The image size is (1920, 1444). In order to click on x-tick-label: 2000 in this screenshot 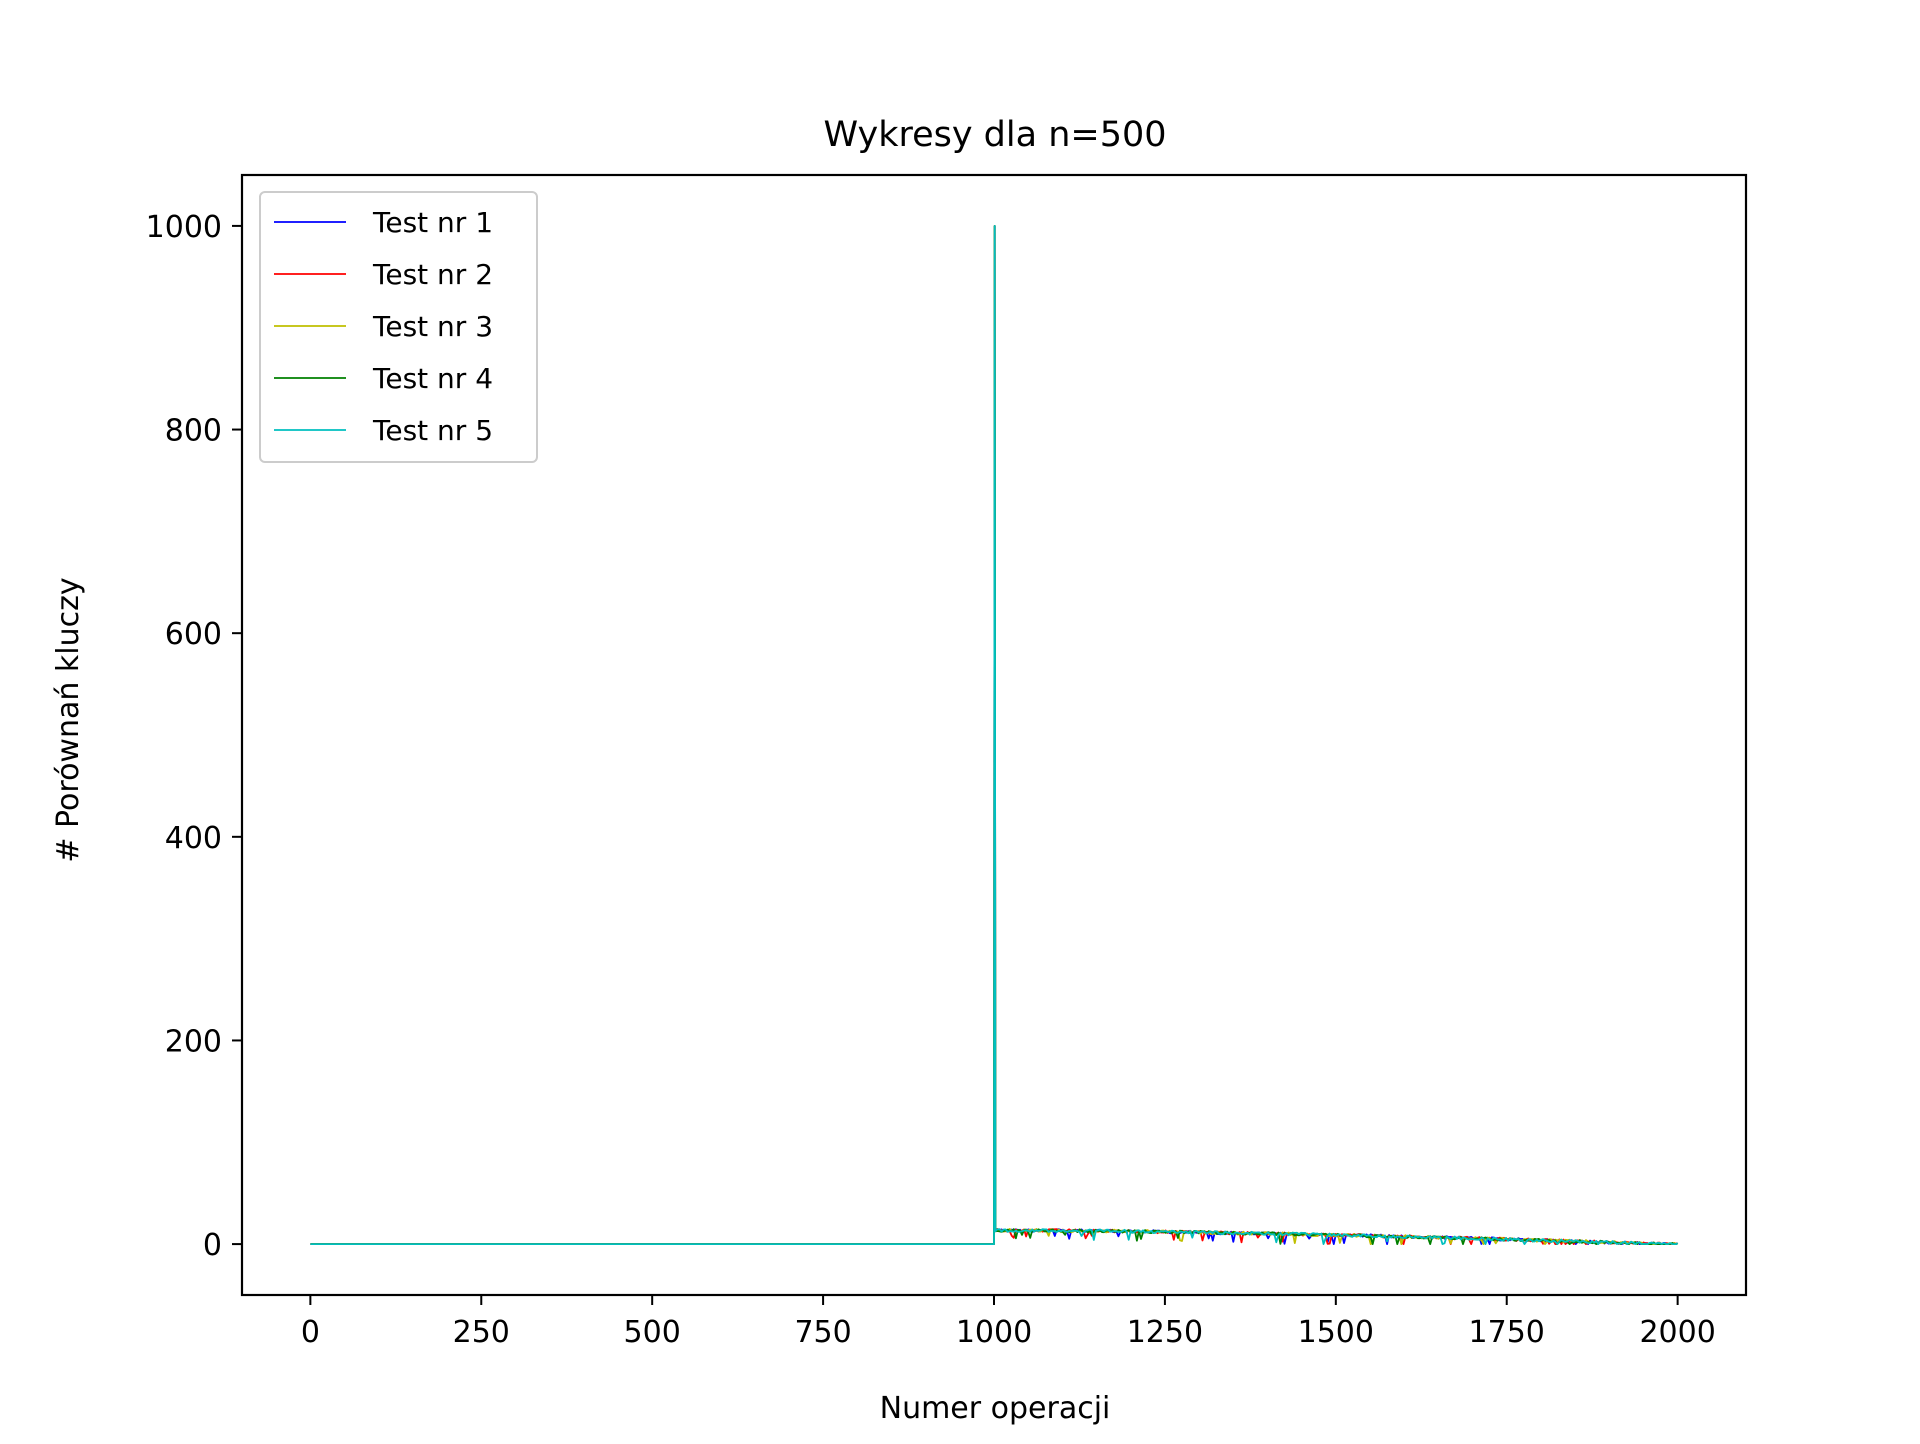, I will do `click(1677, 1332)`.